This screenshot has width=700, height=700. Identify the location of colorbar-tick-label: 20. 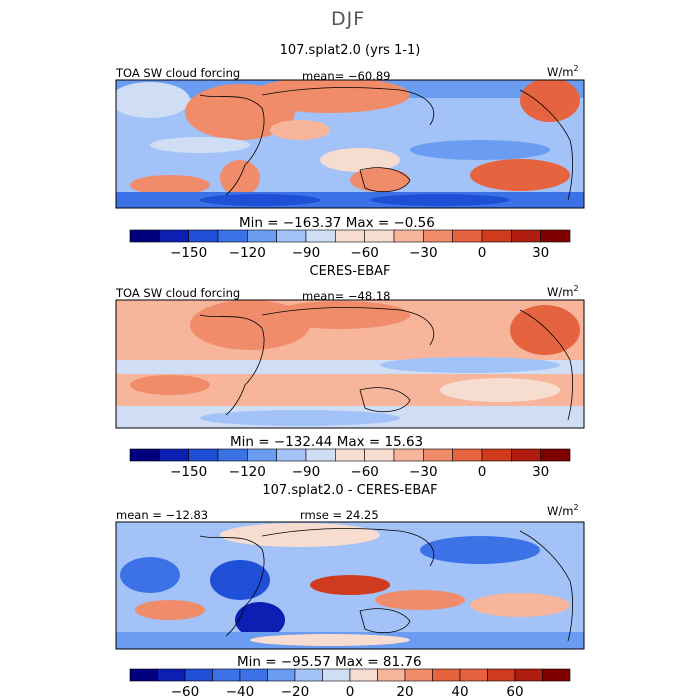
(404, 692).